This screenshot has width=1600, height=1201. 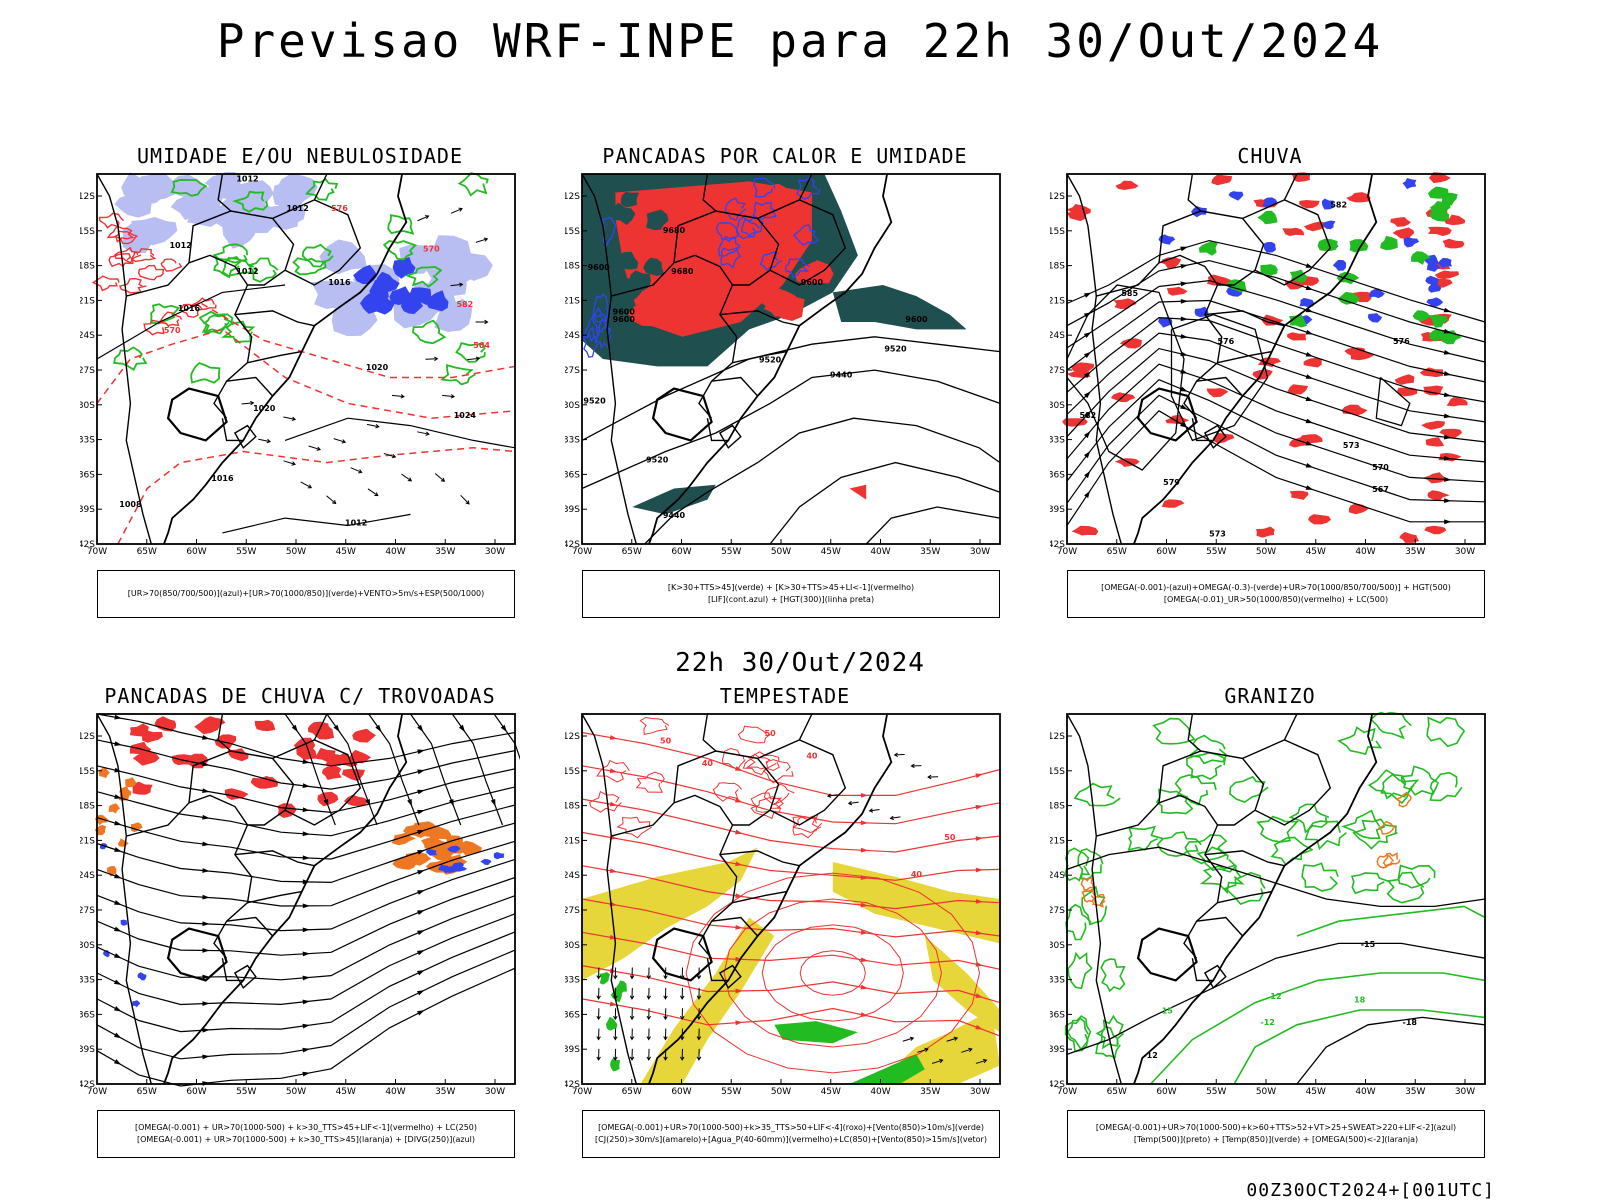 I want to click on lon-label: 50W, so click(x=781, y=552).